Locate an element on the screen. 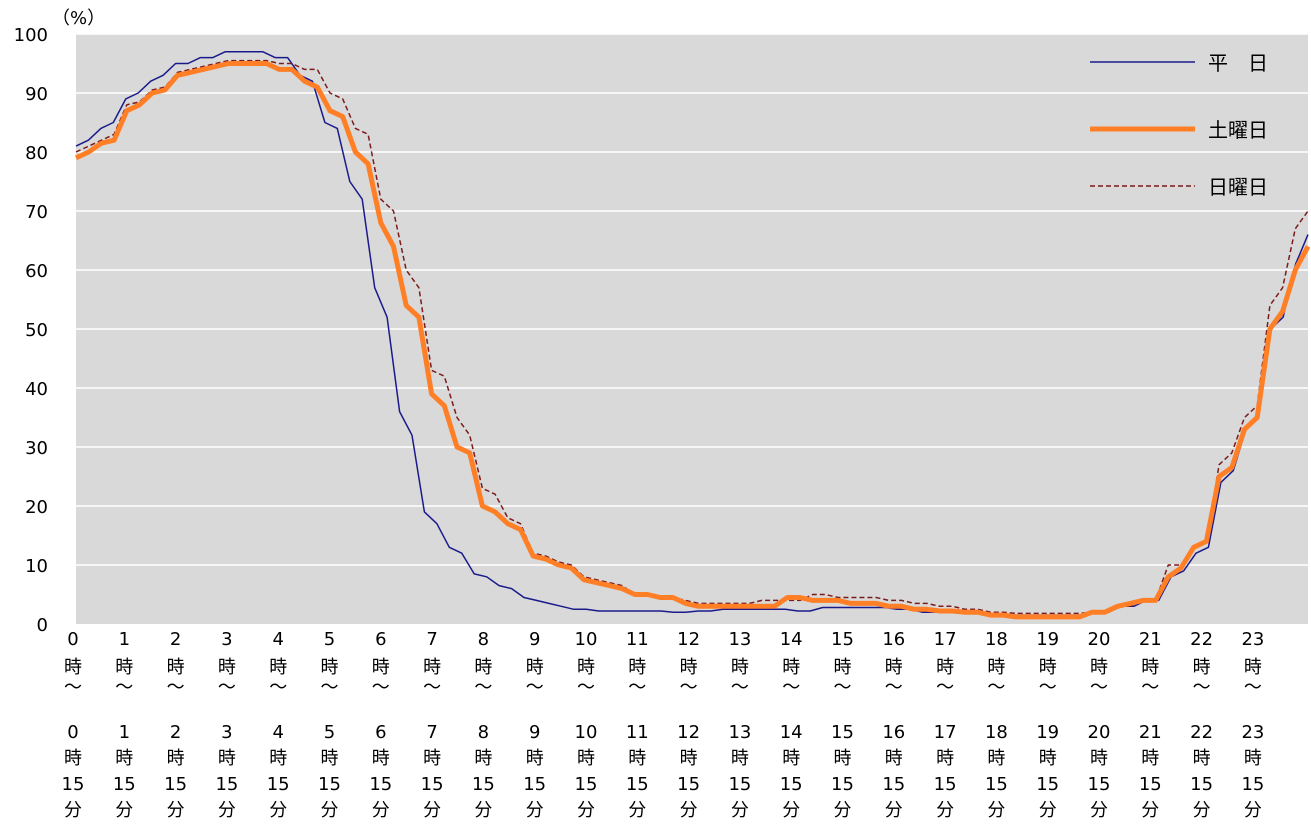  x-start-label: 1 is located at coordinates (124, 639).